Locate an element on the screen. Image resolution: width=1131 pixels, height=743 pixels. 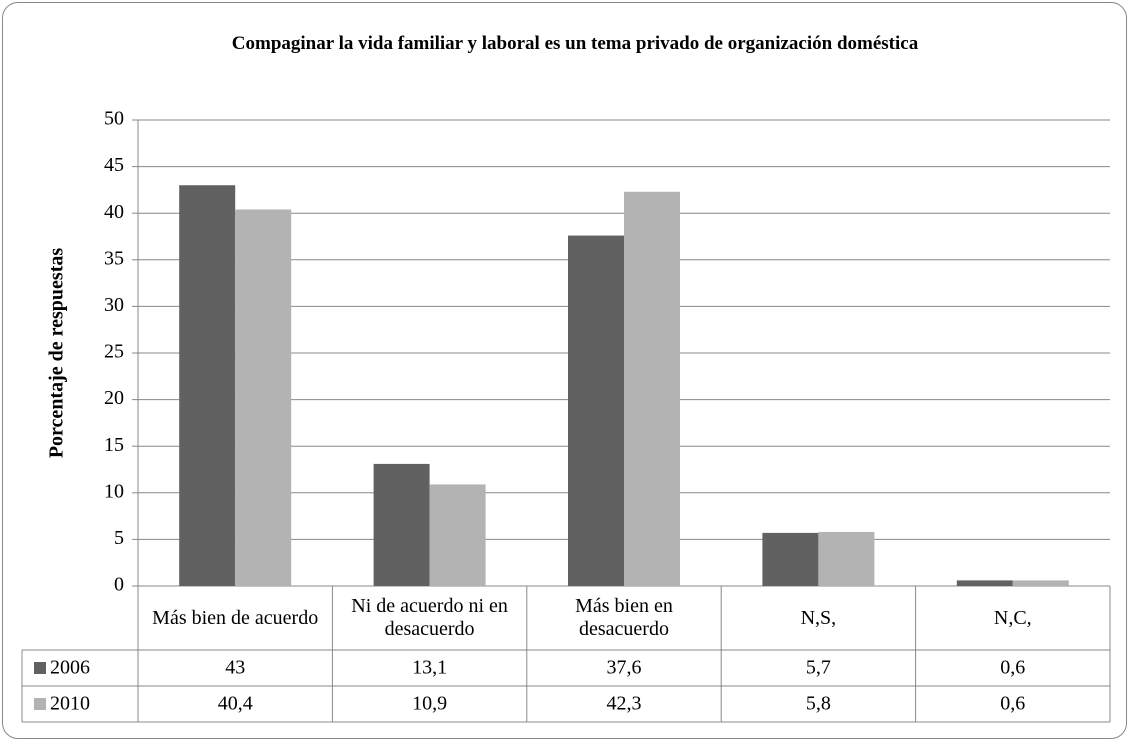
y-tick-label: 45 is located at coordinates (114, 165).